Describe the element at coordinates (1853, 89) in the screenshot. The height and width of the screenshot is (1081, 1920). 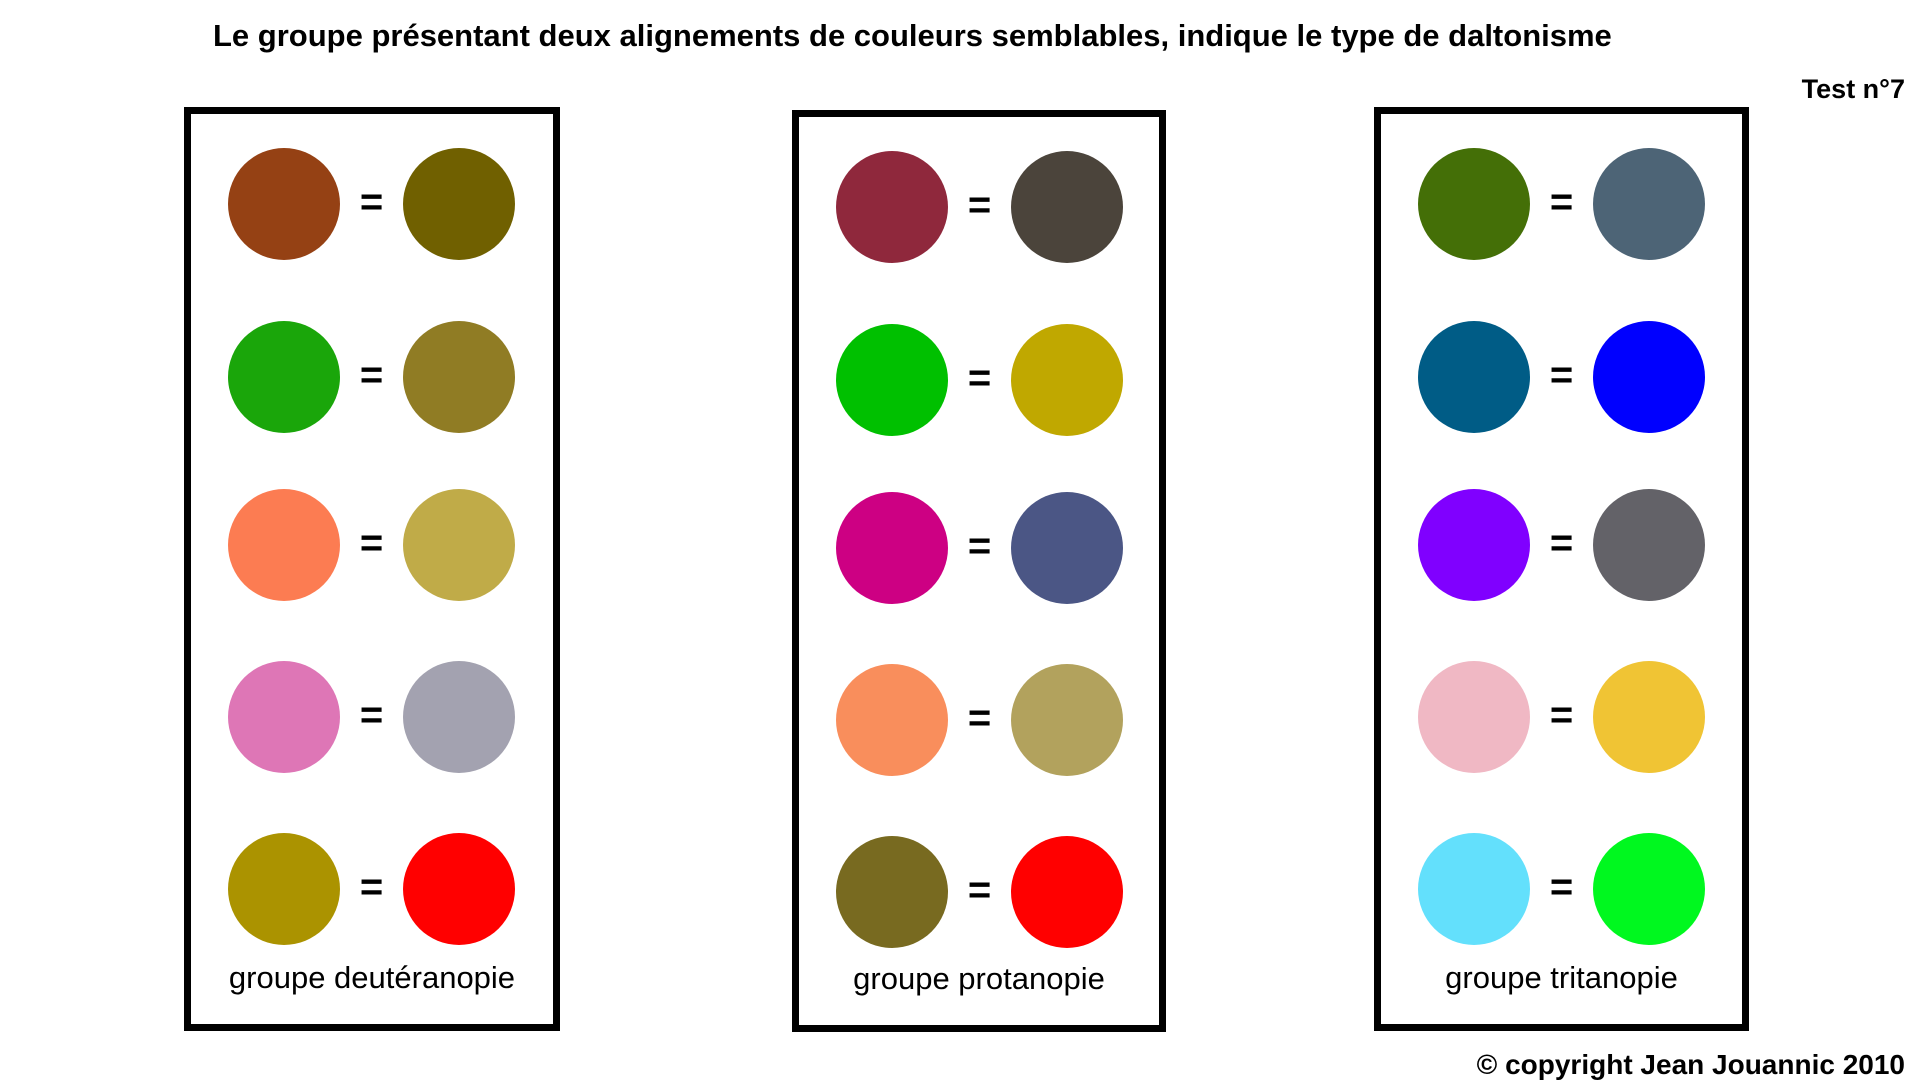
I see `test-number: Test n°7` at that location.